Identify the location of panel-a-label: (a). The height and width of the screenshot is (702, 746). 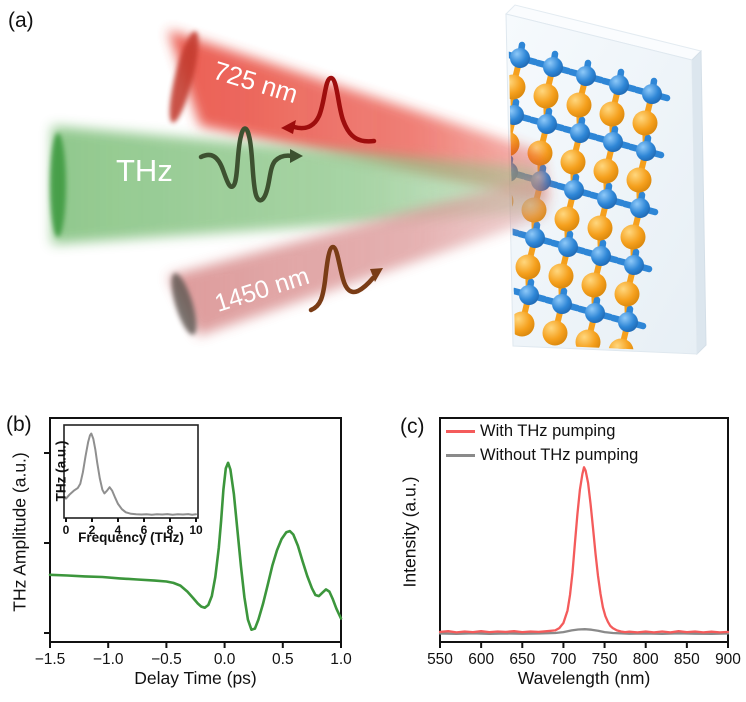
(21, 20).